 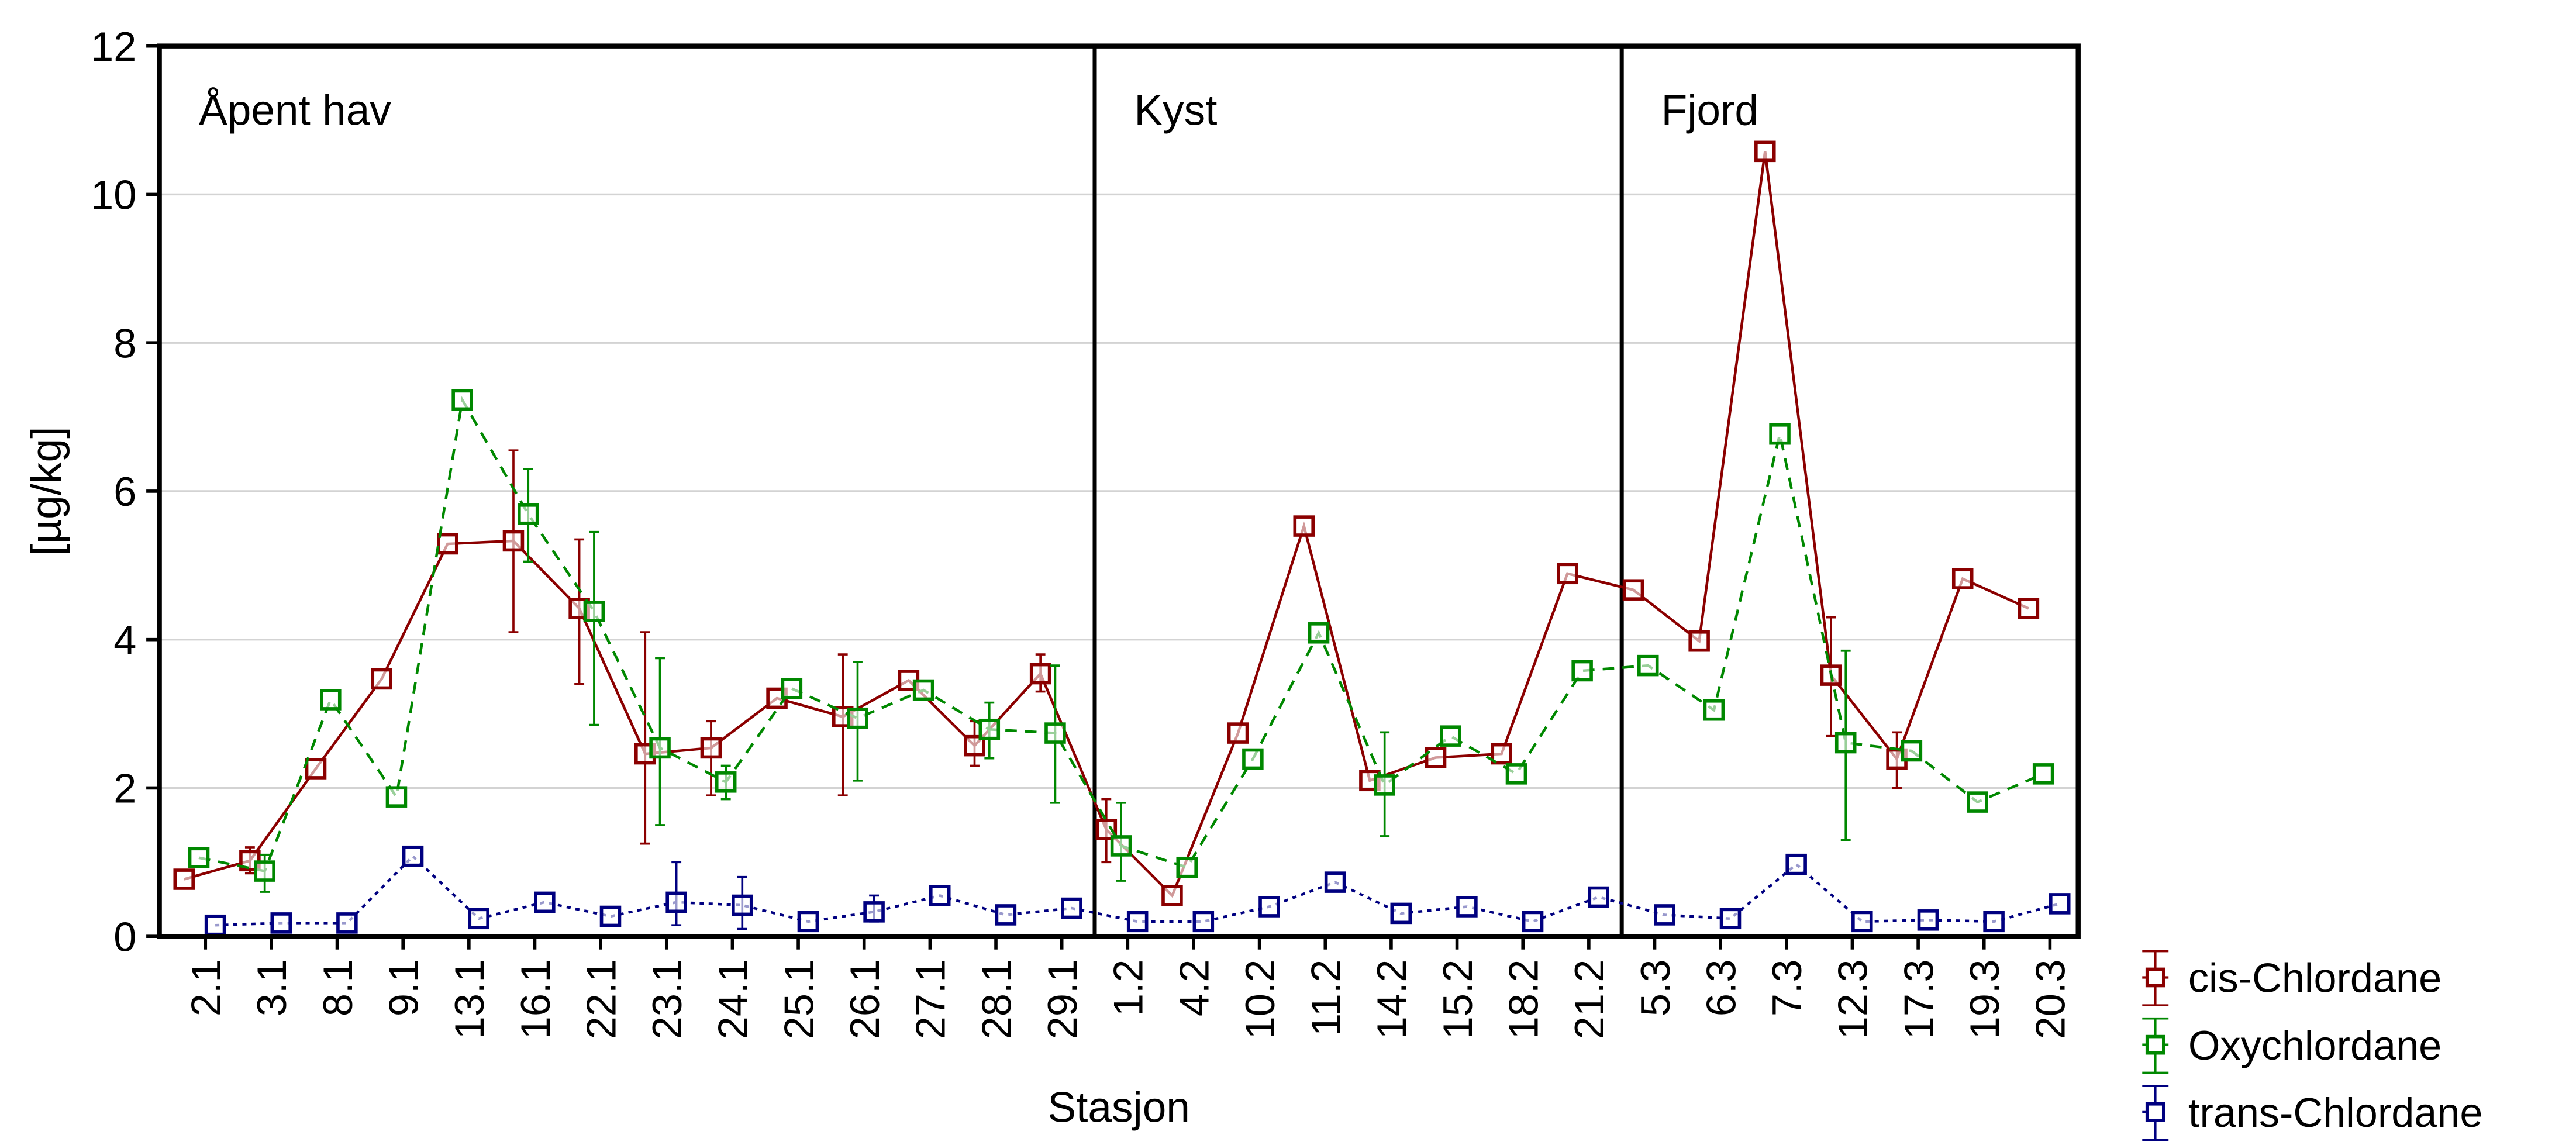 I want to click on y-tick-label: 6, so click(x=125, y=491).